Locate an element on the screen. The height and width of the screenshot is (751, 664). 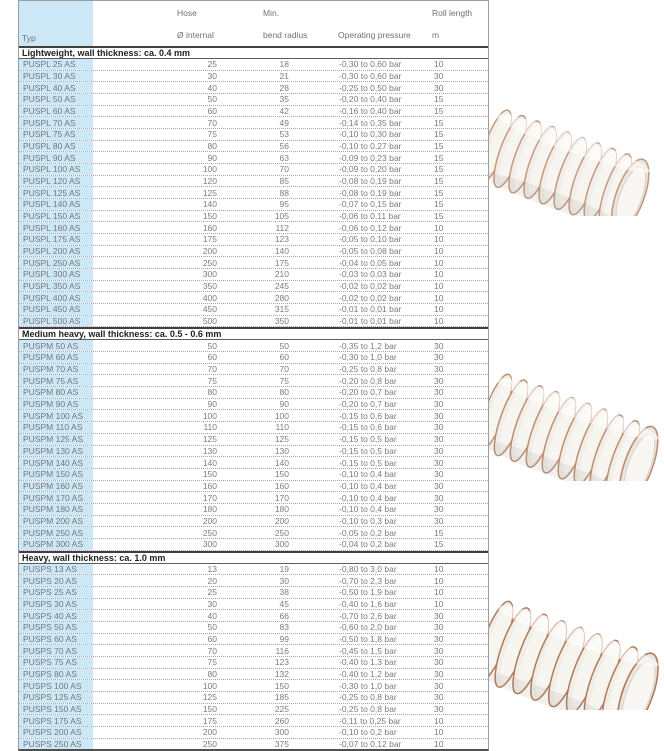
cell-operating-pressure: -0,60 to 2,0 bar is located at coordinates (368, 627).